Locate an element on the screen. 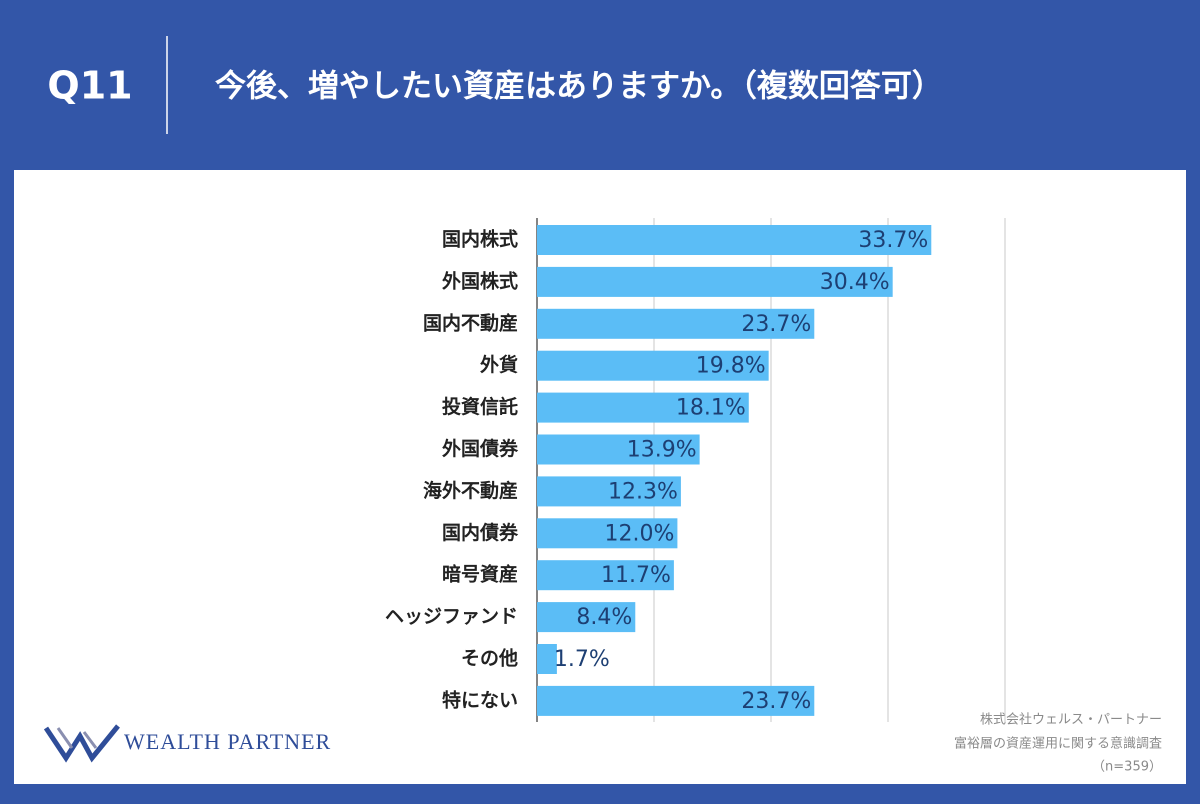 This screenshot has width=1200, height=804. value-label: 19.8% is located at coordinates (731, 366).